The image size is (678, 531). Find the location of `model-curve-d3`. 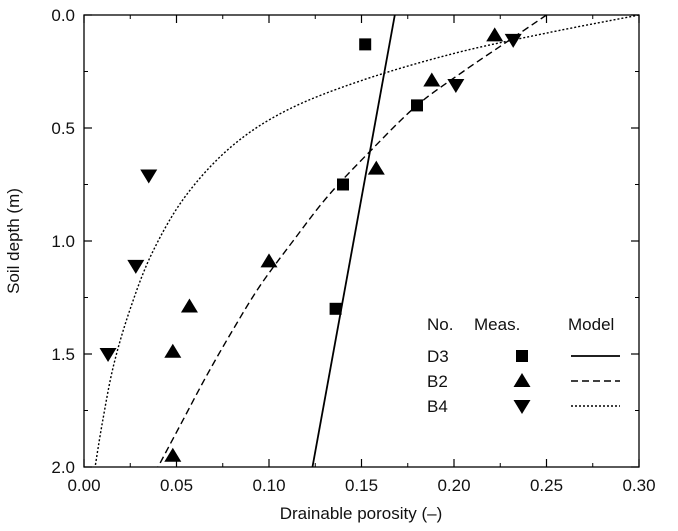

model-curve-d3 is located at coordinates (353, 241).